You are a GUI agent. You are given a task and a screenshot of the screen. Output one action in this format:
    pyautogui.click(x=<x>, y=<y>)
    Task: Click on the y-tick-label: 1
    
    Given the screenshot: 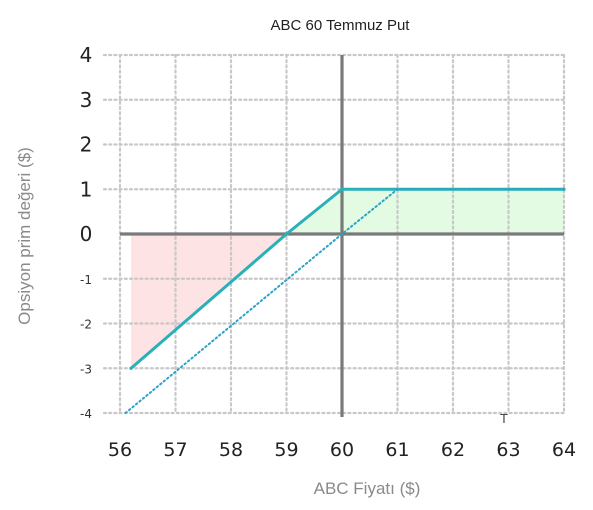 What is the action you would take?
    pyautogui.click(x=86, y=189)
    